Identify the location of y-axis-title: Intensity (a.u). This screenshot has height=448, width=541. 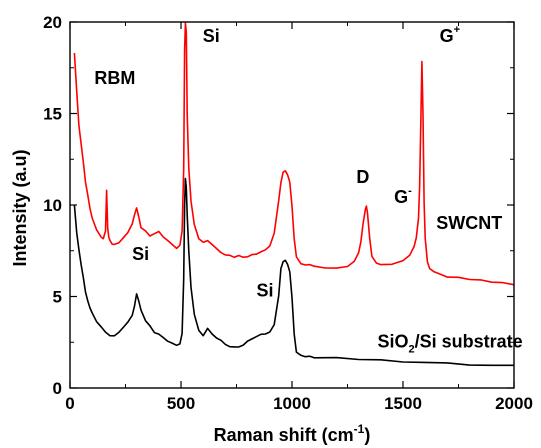
(20, 207).